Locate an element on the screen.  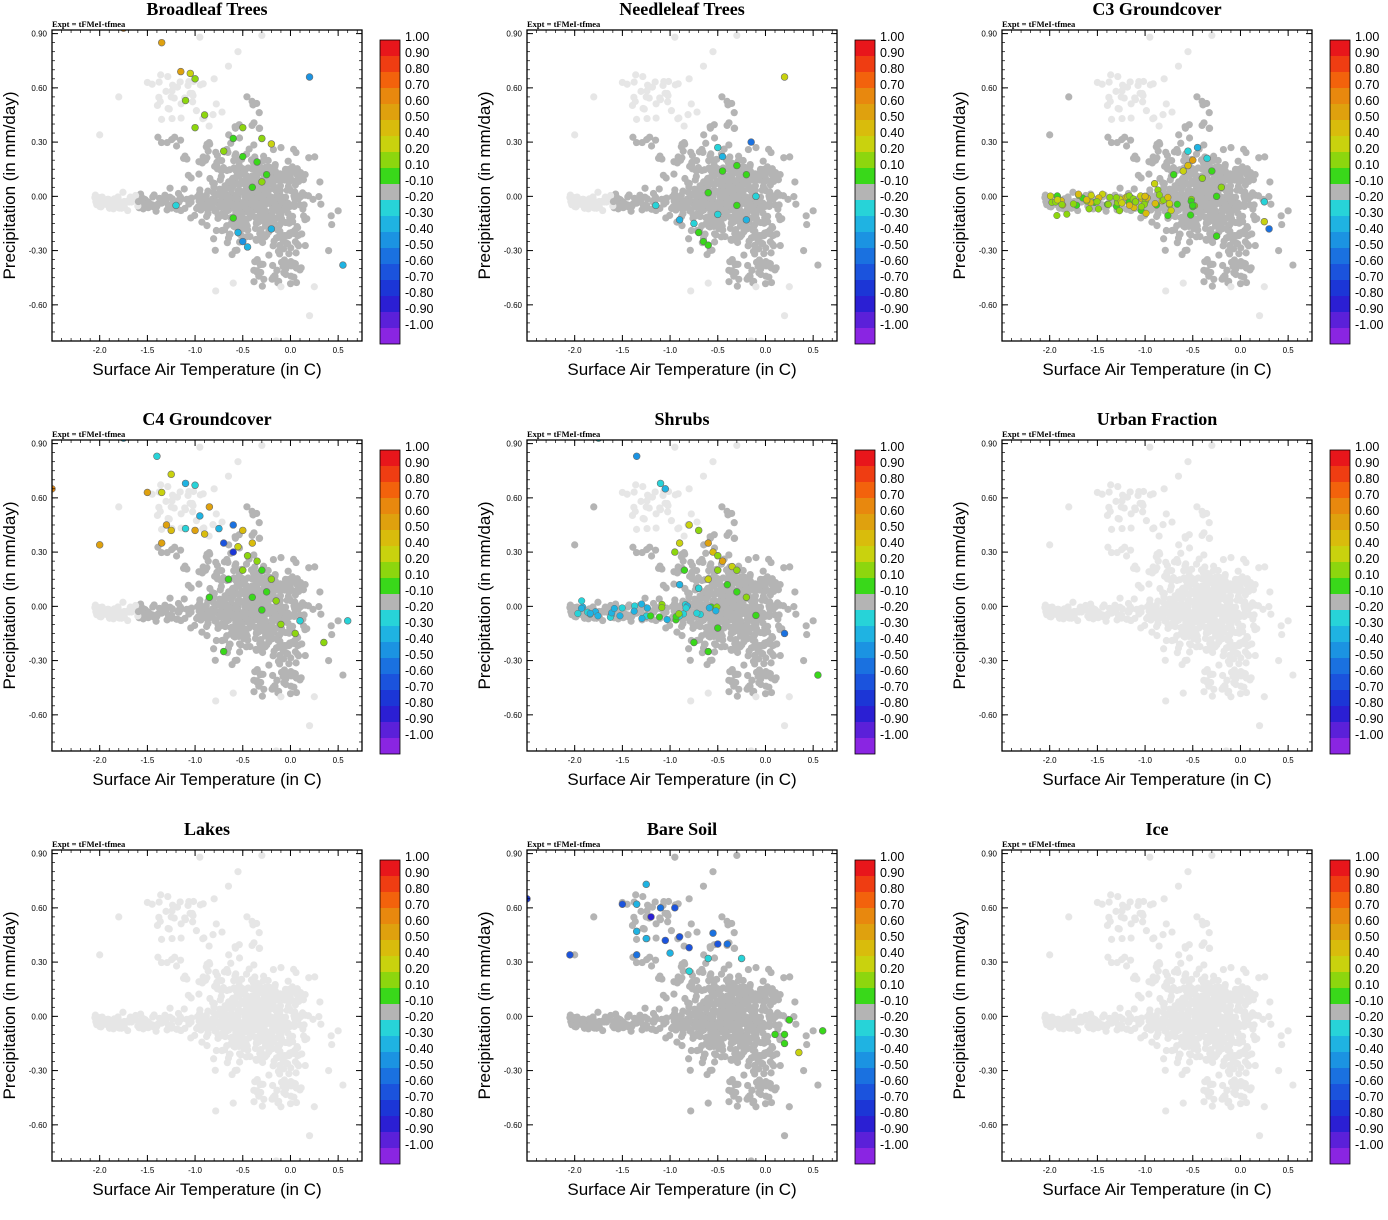
y-tick-label: -0.30 is located at coordinates (38, 251).